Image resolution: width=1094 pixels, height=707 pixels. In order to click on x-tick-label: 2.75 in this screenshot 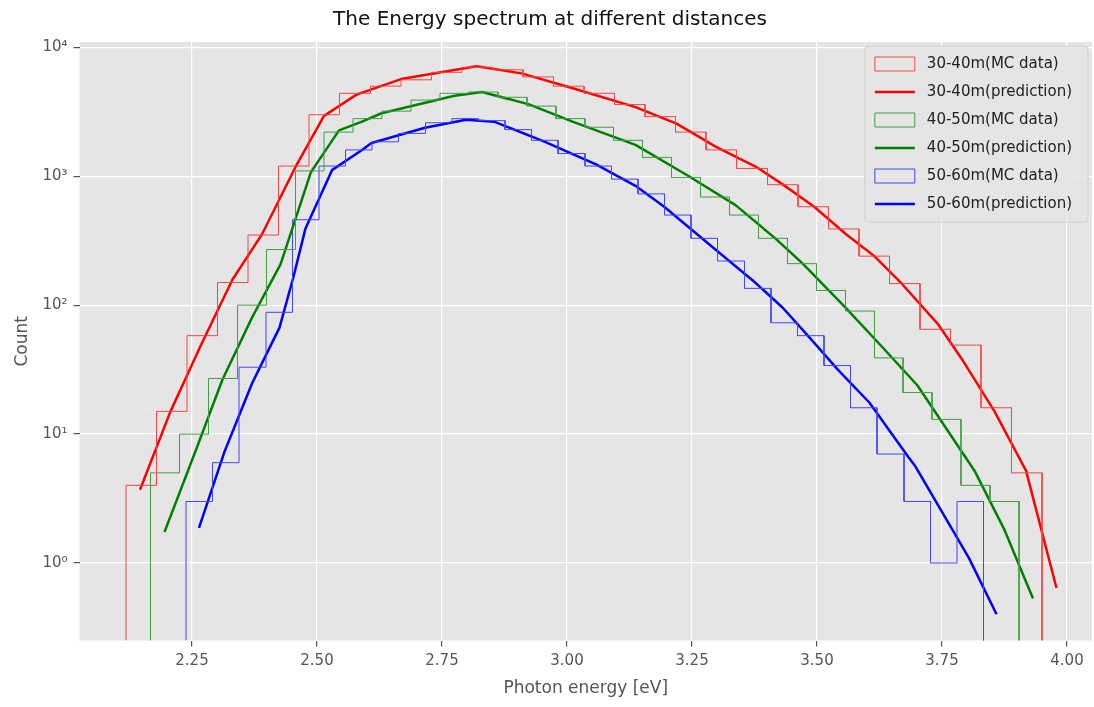, I will do `click(442, 660)`.